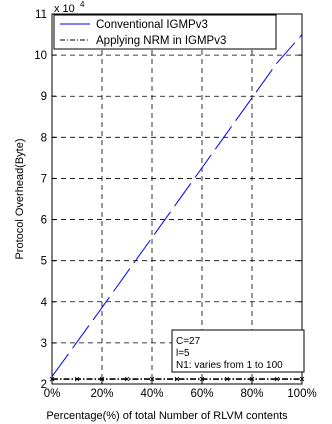 The image size is (332, 424). I want to click on y-tick-label: 11, so click(41, 15).